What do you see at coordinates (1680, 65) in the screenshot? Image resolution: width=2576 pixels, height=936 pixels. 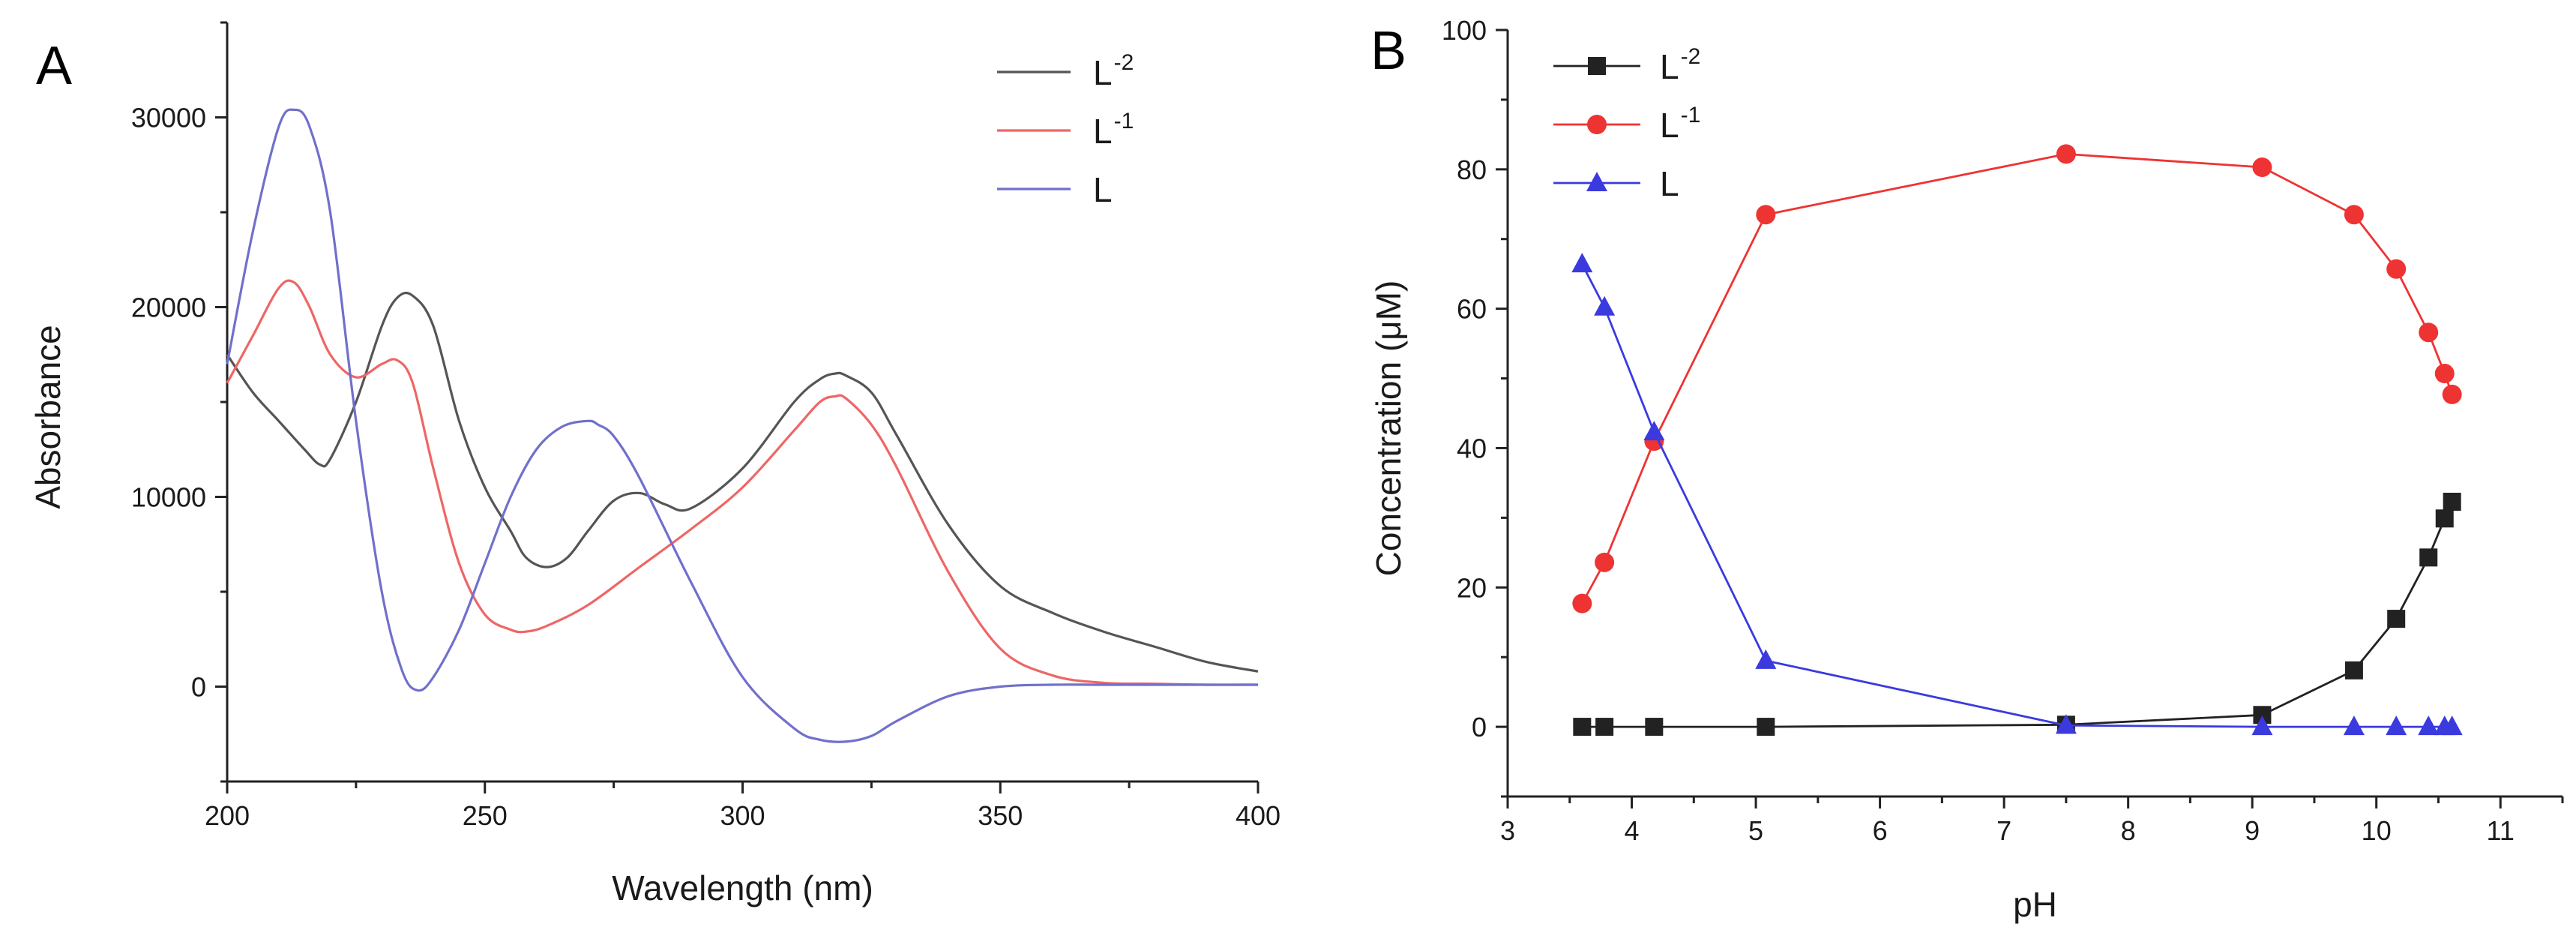 I see `panel-b-legend-label: L-2` at bounding box center [1680, 65].